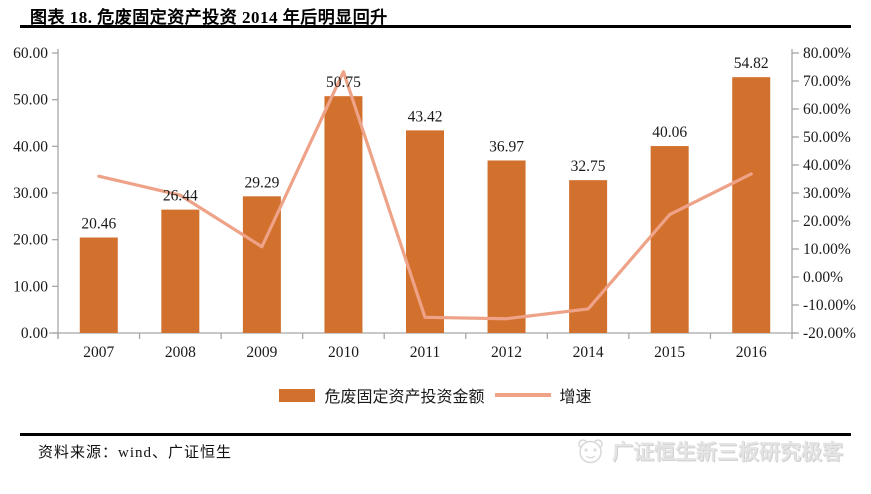 The image size is (871, 494). What do you see at coordinates (827, 137) in the screenshot?
I see `right-axis-tick-label: 50.00%` at bounding box center [827, 137].